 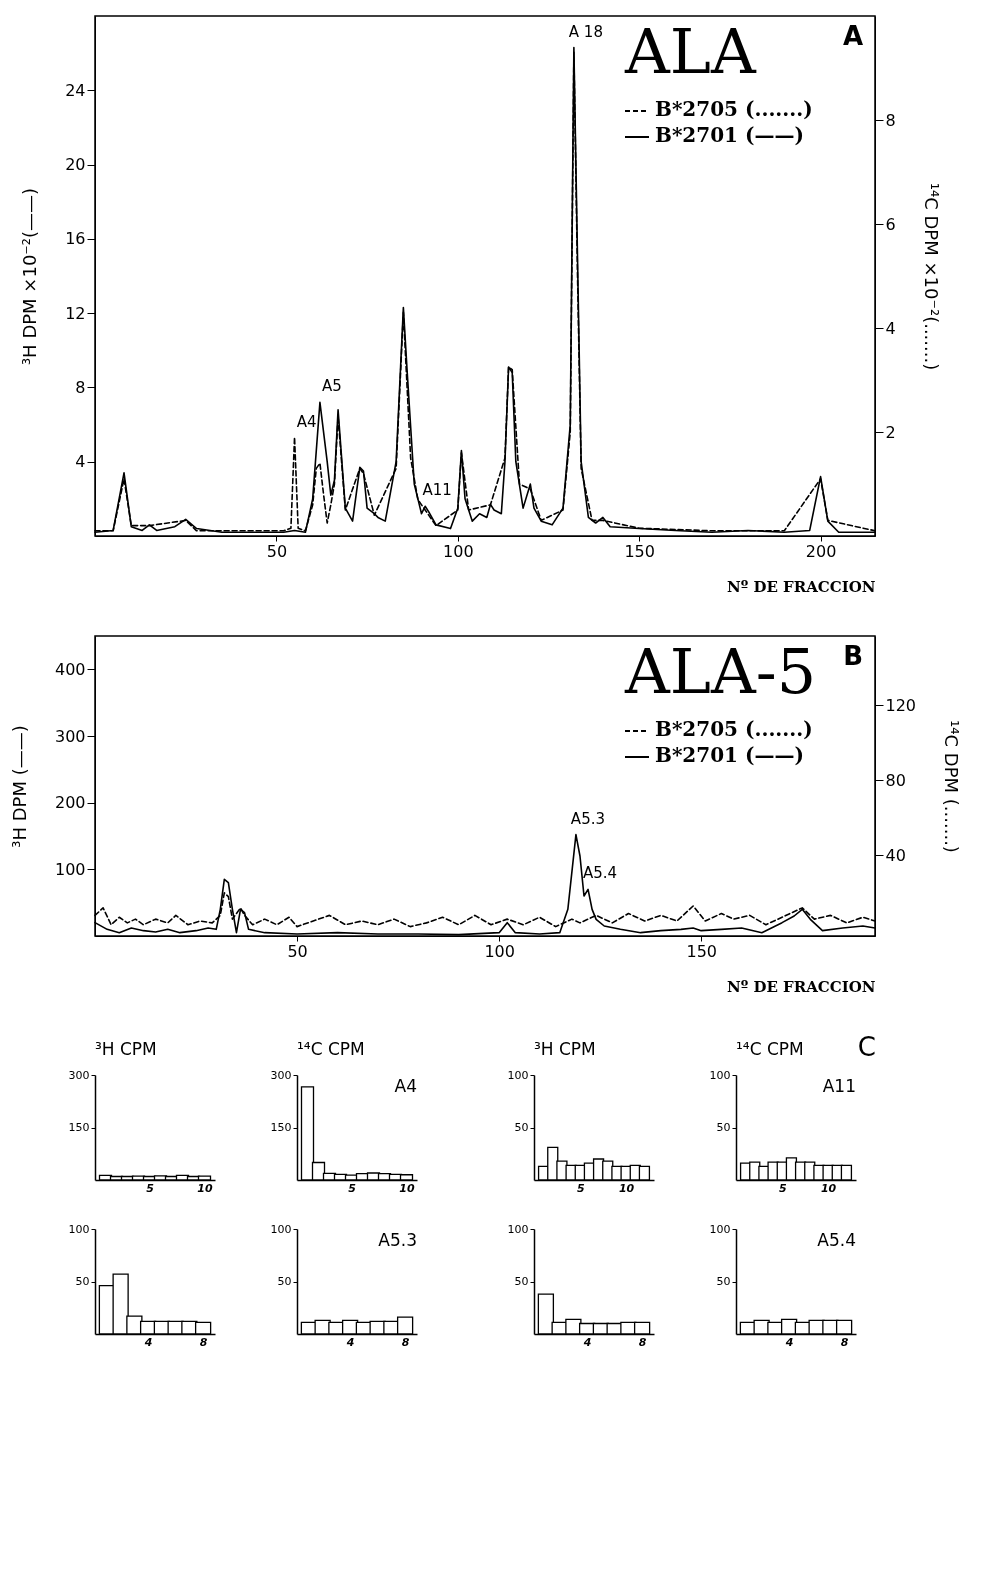 I want to click on y2-axis-title: ¹⁴C DPM (.......), so click(x=952, y=786).